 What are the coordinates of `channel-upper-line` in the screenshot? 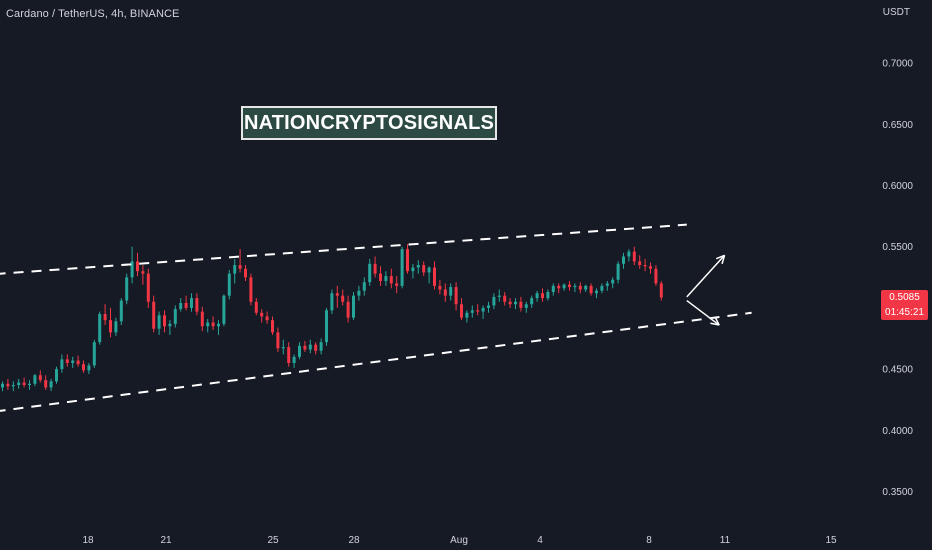 It's located at (343, 249).